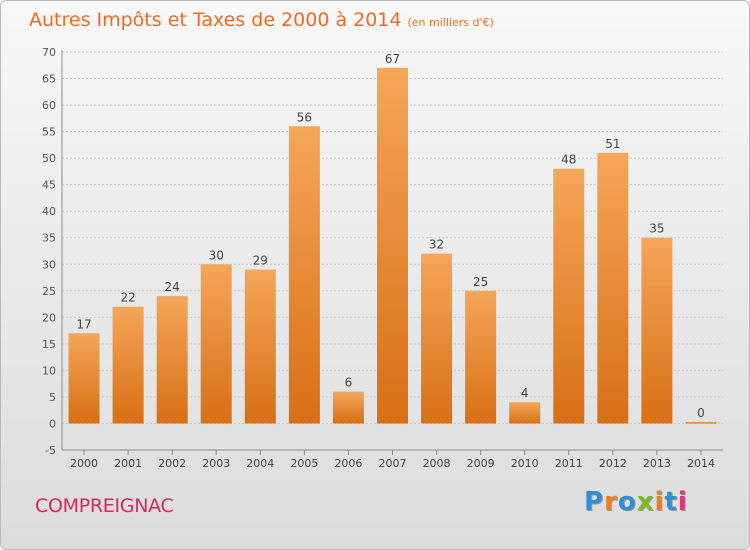 This screenshot has width=750, height=550. Describe the element at coordinates (611, 502) in the screenshot. I see `logo-letter: r` at that location.